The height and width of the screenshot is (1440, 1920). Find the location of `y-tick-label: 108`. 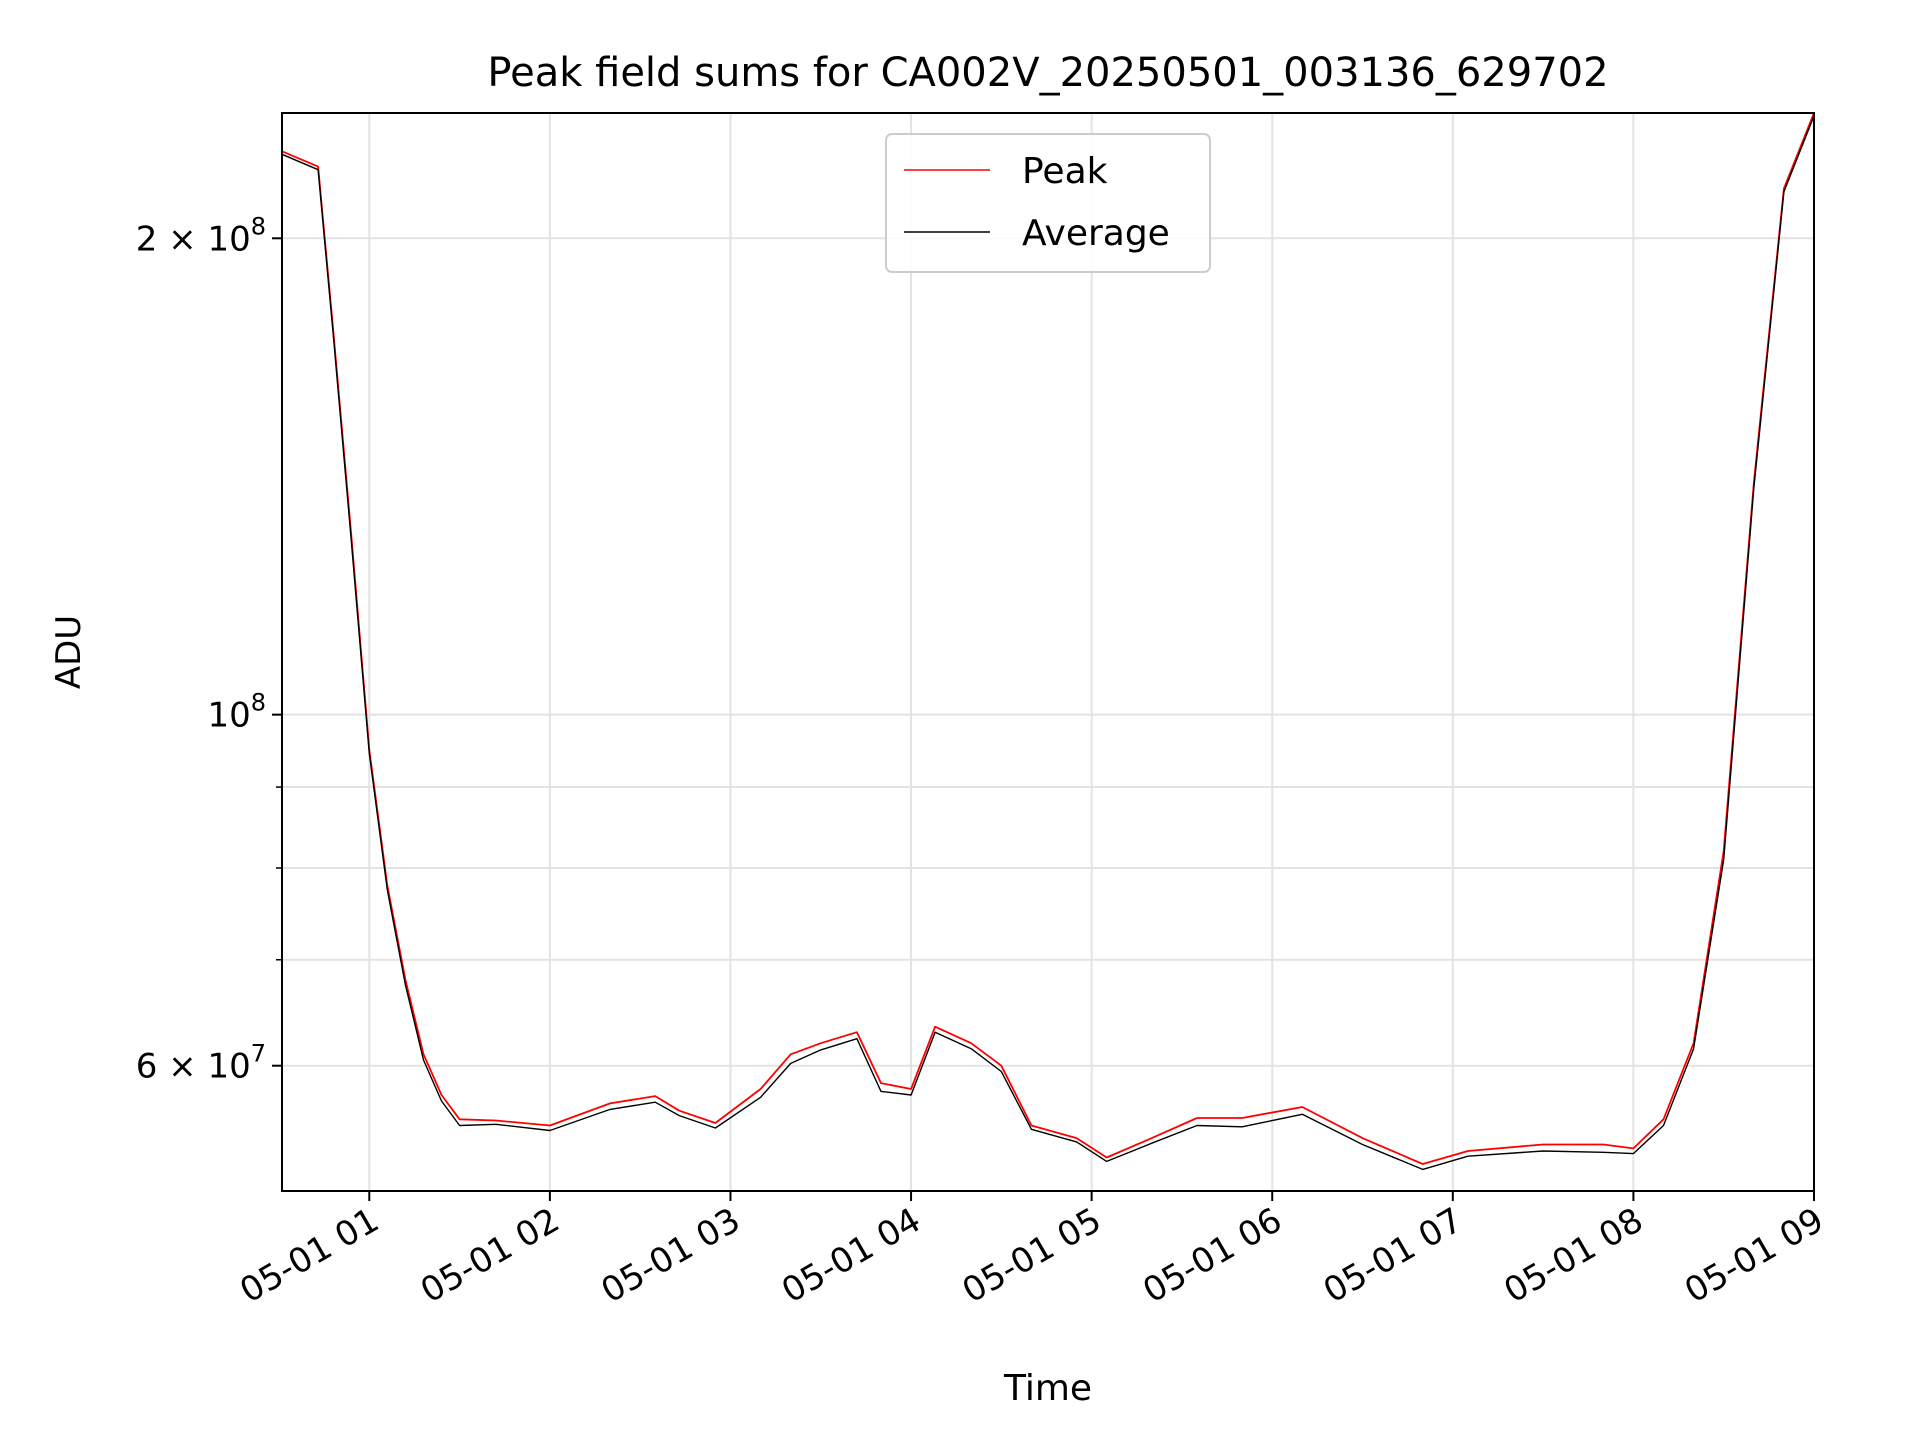

y-tick-label: 108 is located at coordinates (236, 712).